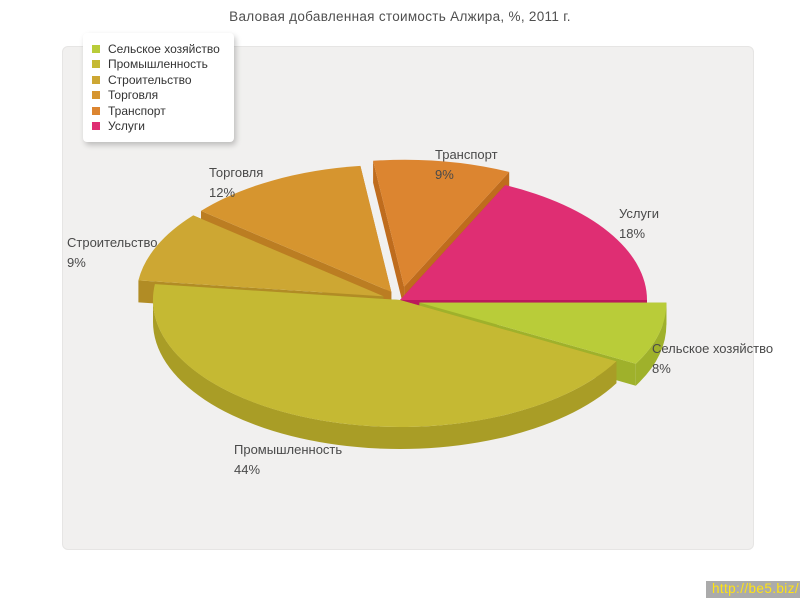 The height and width of the screenshot is (600, 800). I want to click on legend-item: Промышленность, so click(156, 65).